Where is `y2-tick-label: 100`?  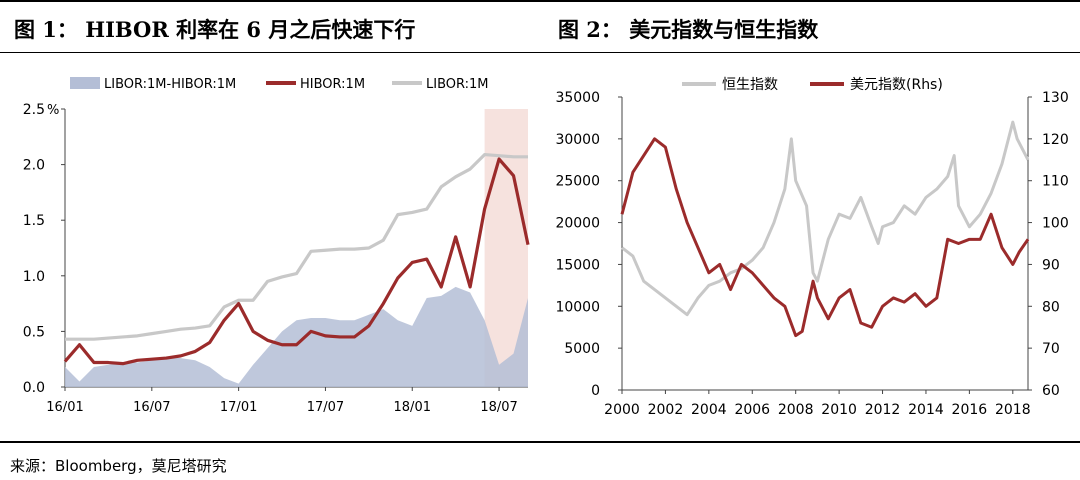 y2-tick-label: 100 is located at coordinates (1055, 224).